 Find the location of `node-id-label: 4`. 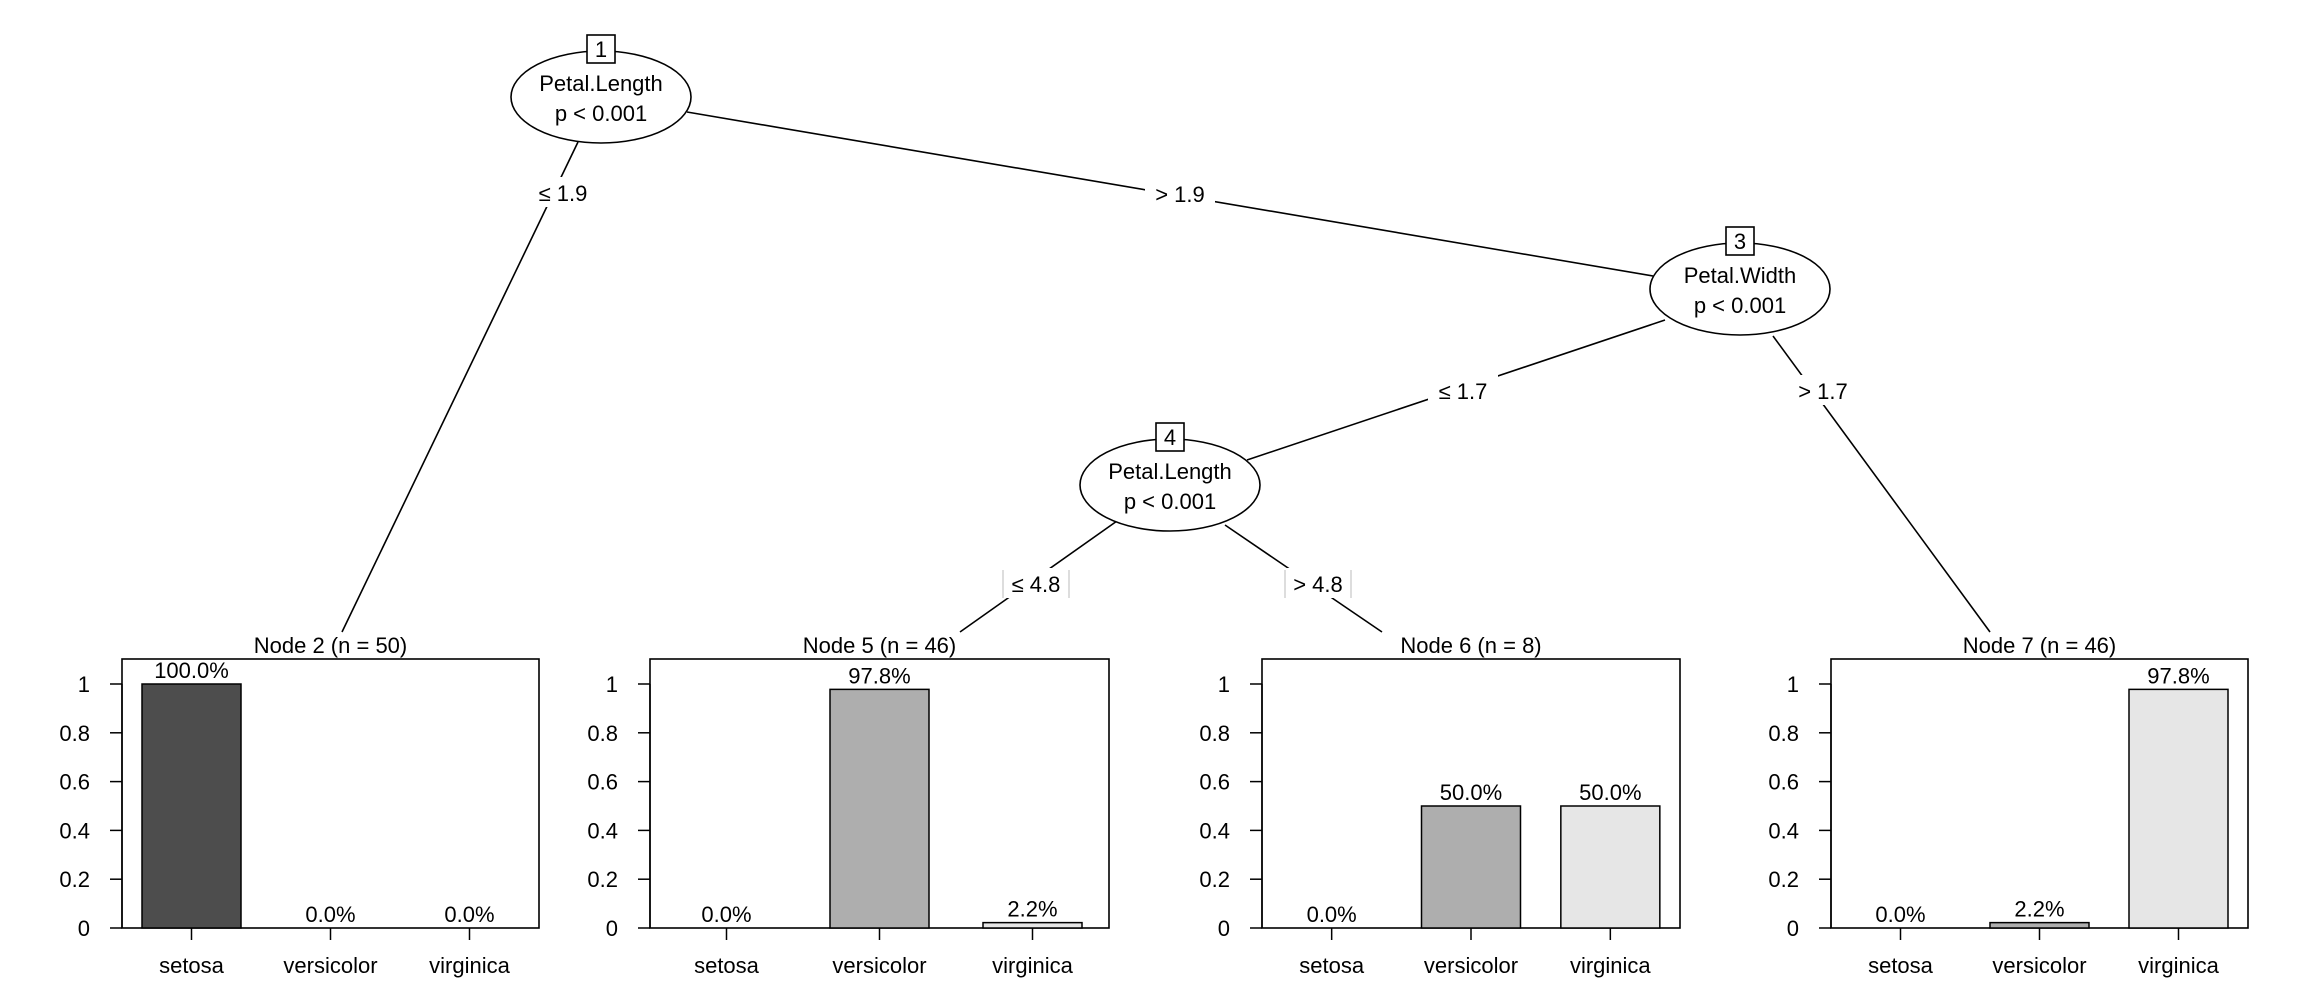

node-id-label: 4 is located at coordinates (1170, 437).